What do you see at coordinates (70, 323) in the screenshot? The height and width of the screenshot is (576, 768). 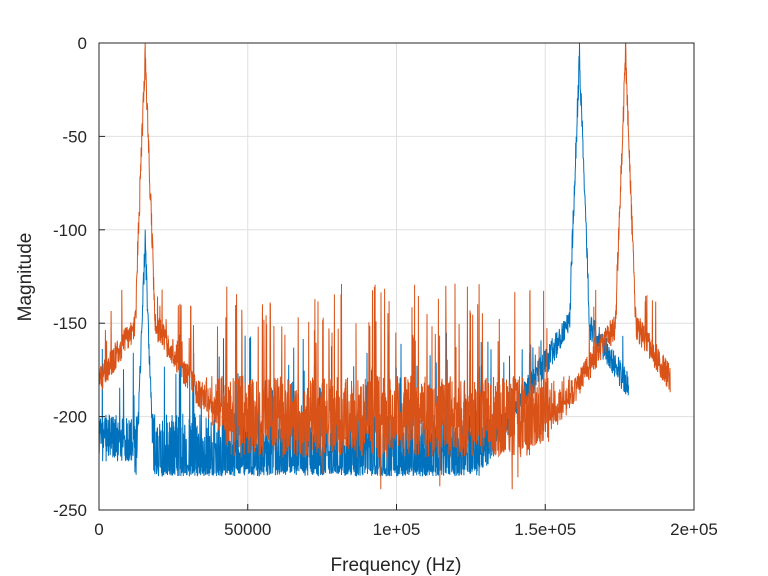 I see `y-tick-label: -150` at bounding box center [70, 323].